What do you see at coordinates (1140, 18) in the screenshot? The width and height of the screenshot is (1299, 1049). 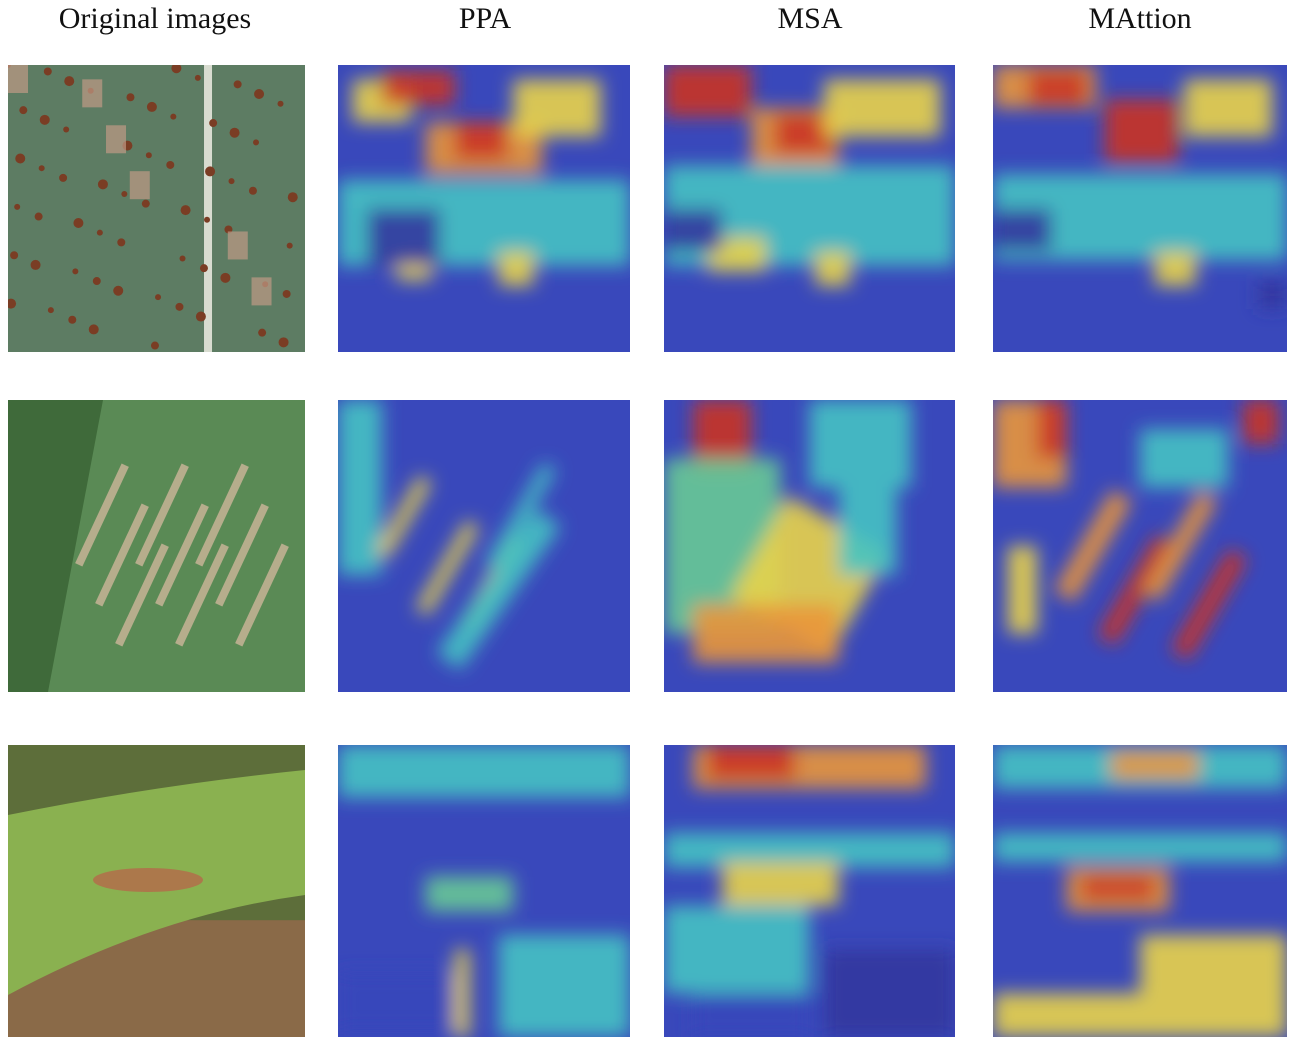 I see `column-header: MAttion` at bounding box center [1140, 18].